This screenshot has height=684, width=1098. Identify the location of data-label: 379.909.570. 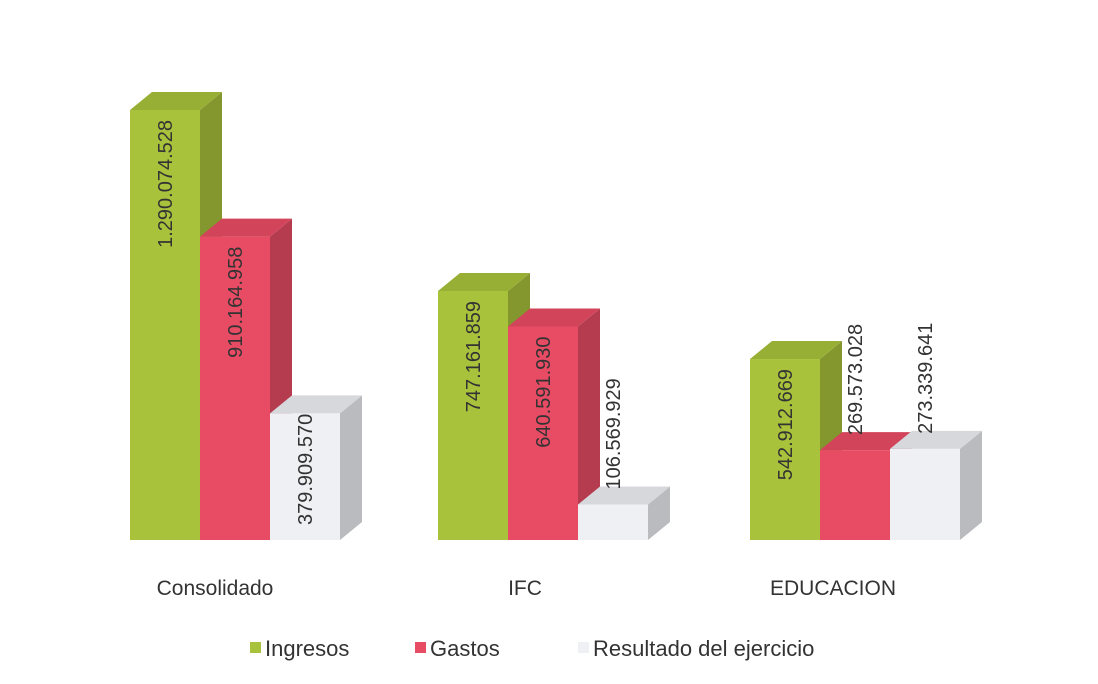
(306, 469).